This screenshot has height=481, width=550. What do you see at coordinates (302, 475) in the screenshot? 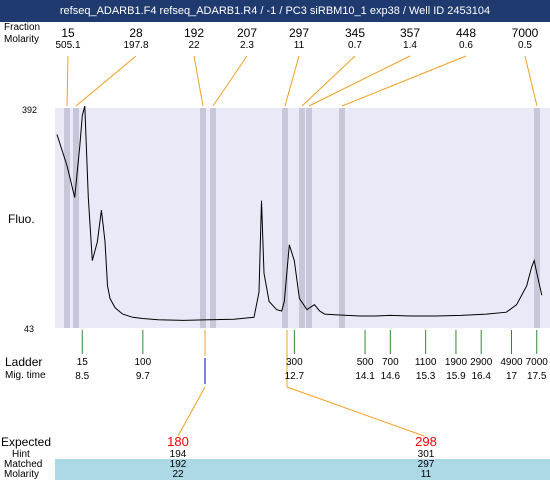
I see `molarity-highlight-band` at bounding box center [302, 475].